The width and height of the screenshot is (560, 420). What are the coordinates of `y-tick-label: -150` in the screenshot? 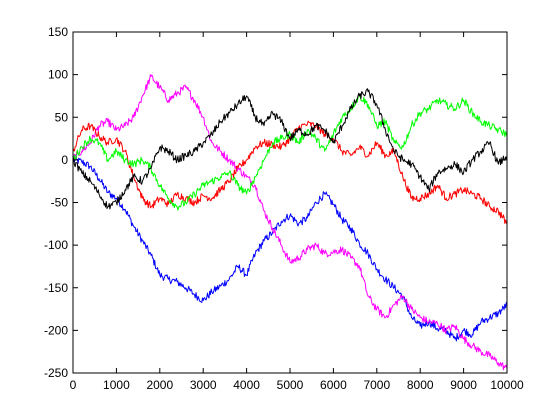 It's located at (56, 288).